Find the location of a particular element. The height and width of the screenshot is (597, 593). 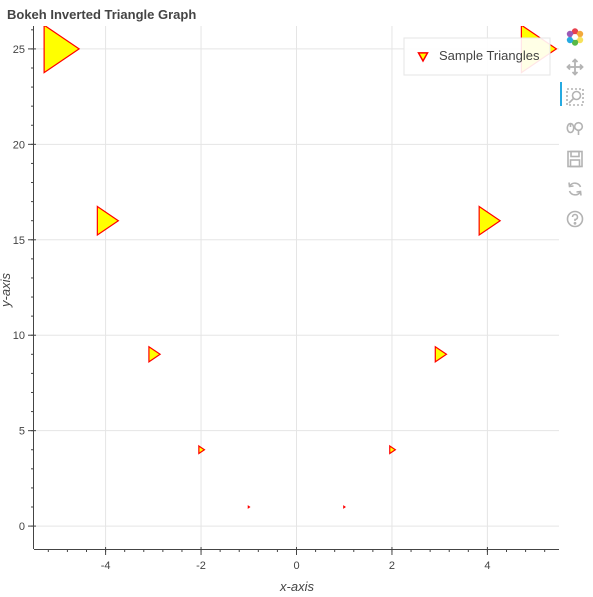

help-icon is located at coordinates (575, 219).